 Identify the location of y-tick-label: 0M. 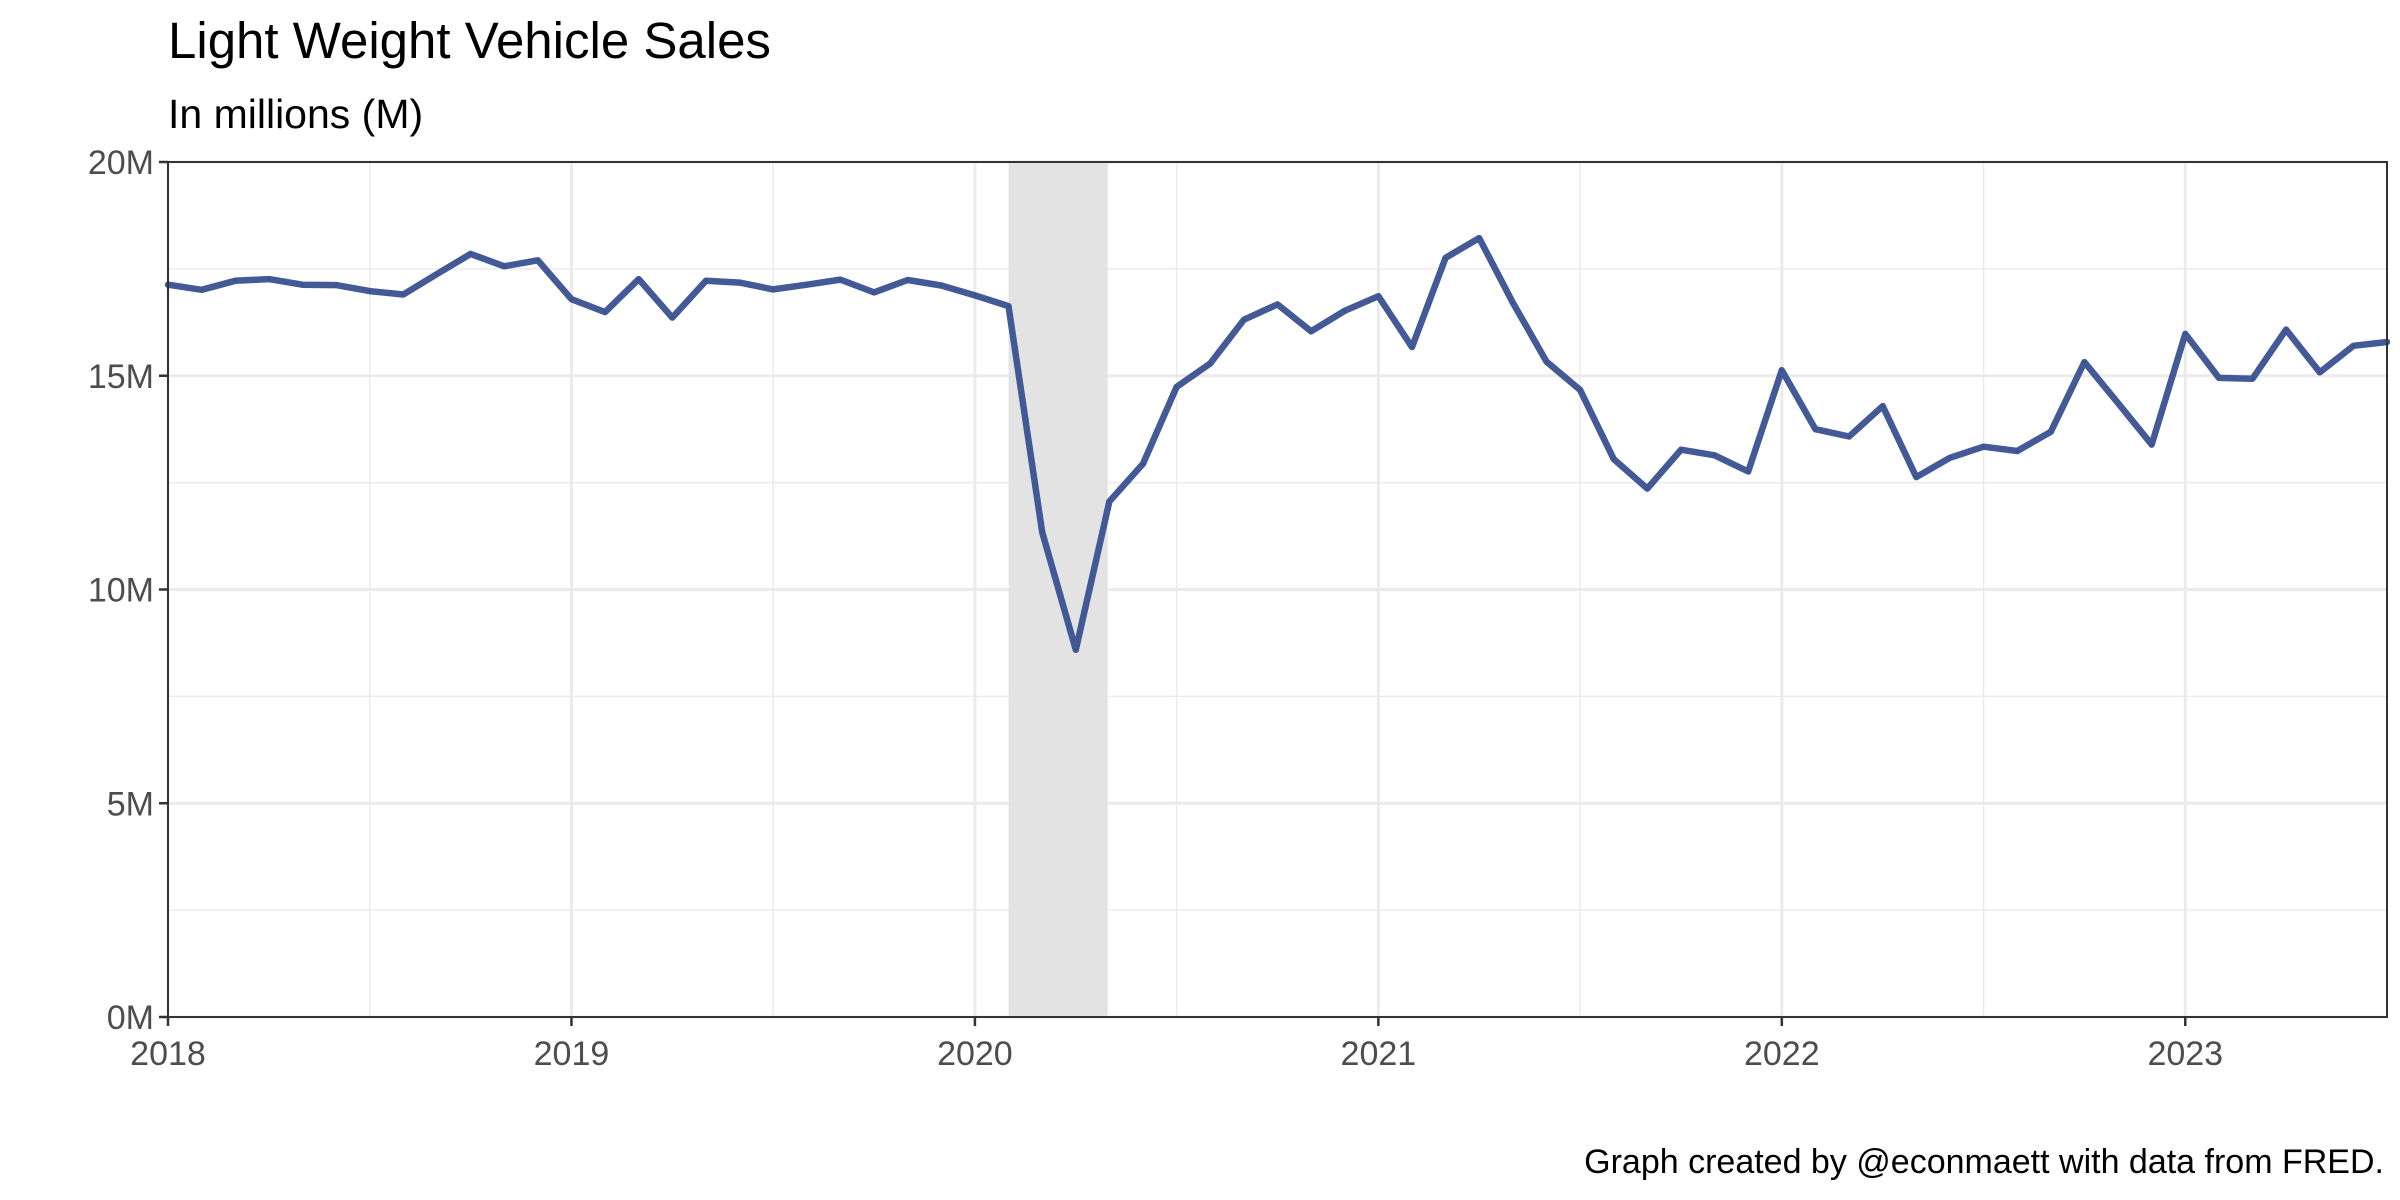
(130, 1018).